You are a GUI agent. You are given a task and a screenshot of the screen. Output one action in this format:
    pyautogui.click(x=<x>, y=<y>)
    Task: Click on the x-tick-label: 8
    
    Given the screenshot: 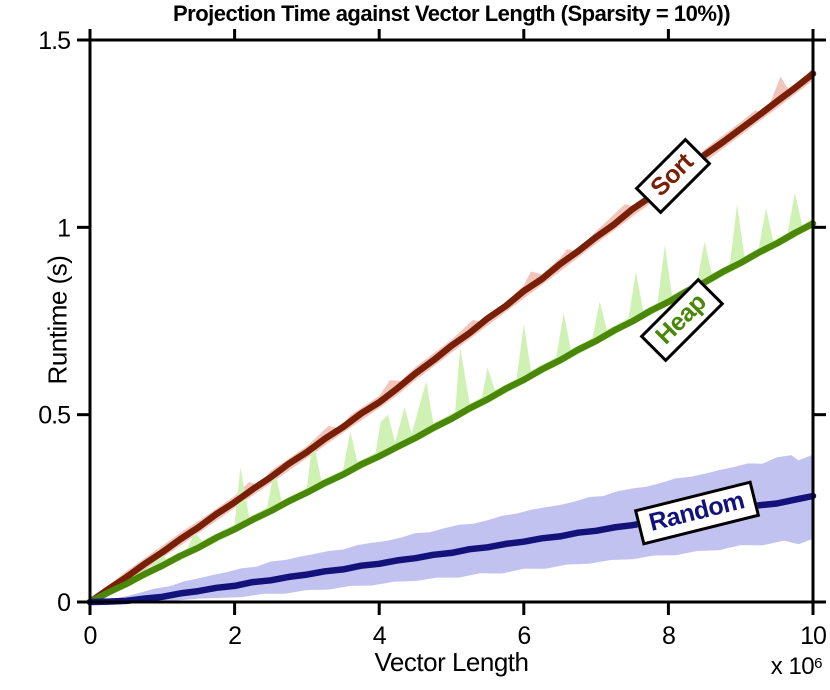 What is the action you would take?
    pyautogui.click(x=668, y=636)
    